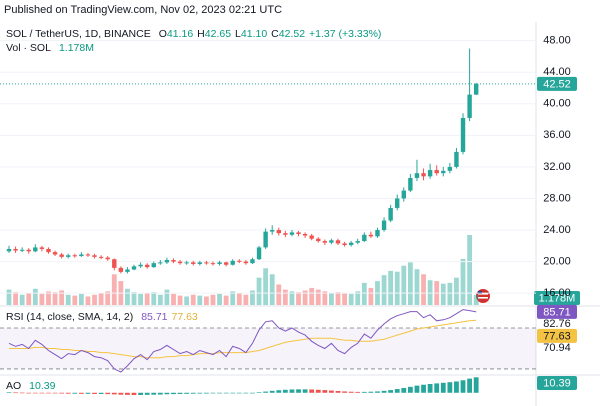 The width and height of the screenshot is (600, 406). Describe the element at coordinates (557, 41) in the screenshot. I see `y-tick-label: 48.00` at that location.